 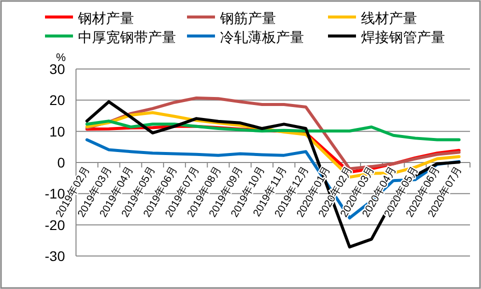 What do you see at coordinates (57, 69) in the screenshot?
I see `y-tick-label: 30` at bounding box center [57, 69].